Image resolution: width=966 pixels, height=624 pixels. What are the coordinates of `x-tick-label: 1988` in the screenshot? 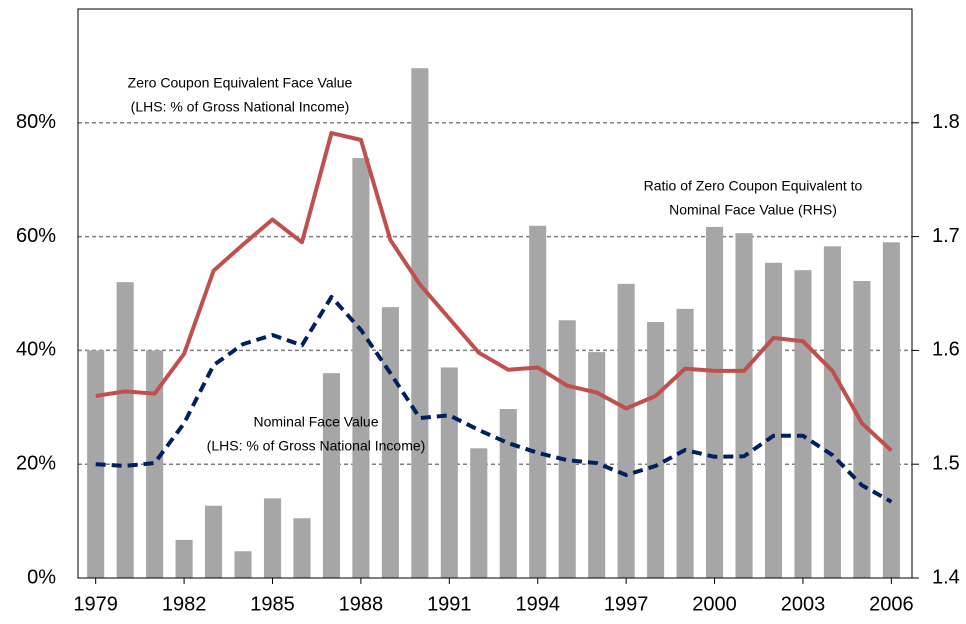 It's located at (361, 604).